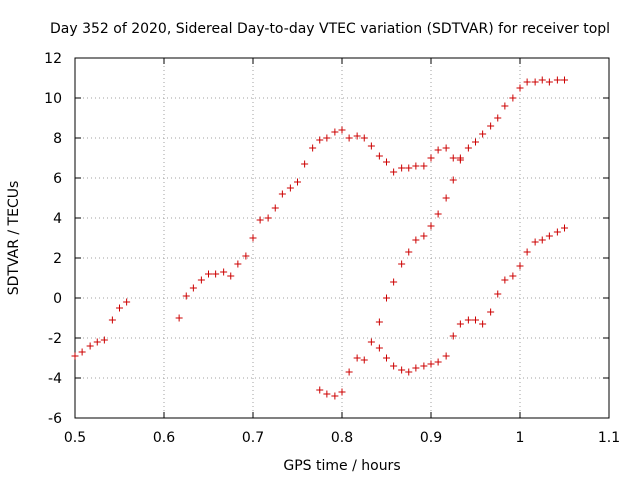  I want to click on y-tick-label: -2, so click(55, 339).